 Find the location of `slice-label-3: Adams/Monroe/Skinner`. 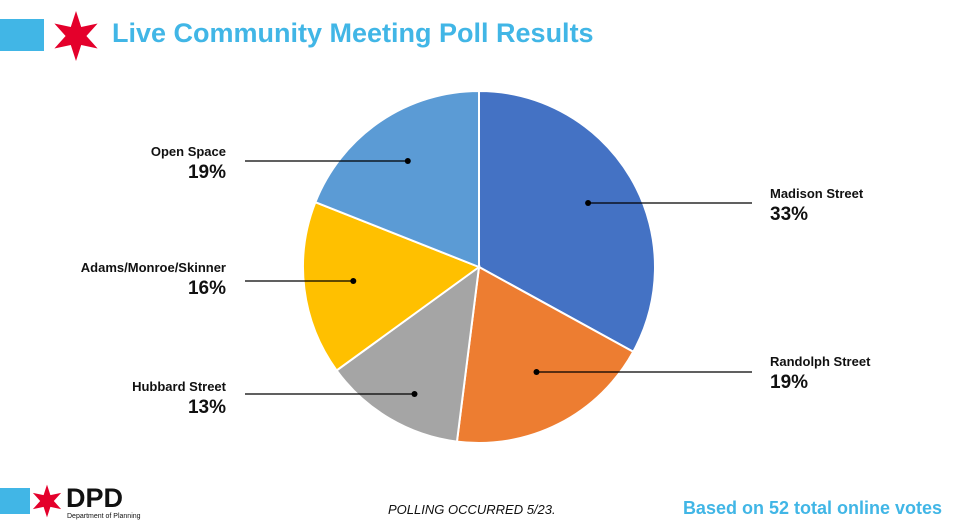

slice-label-3: Adams/Monroe/Skinner is located at coordinates (153, 267).